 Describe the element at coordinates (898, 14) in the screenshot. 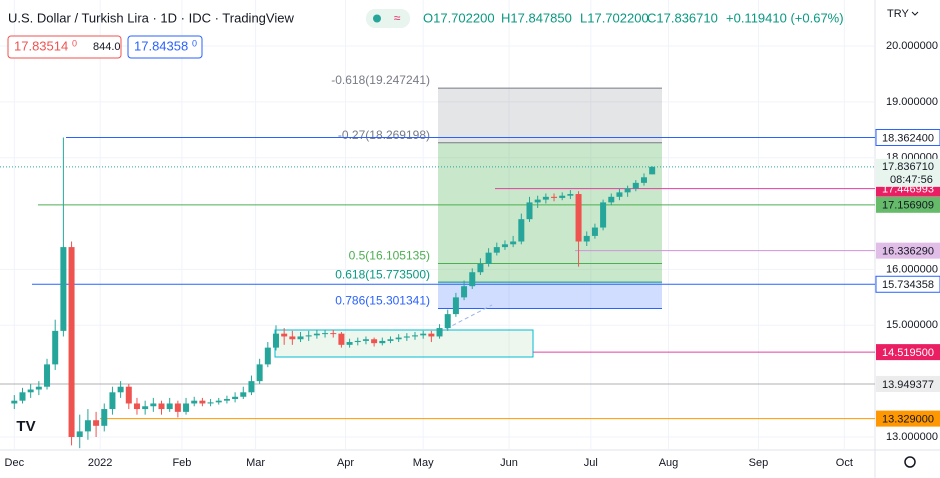

I see `currency: TRY` at that location.